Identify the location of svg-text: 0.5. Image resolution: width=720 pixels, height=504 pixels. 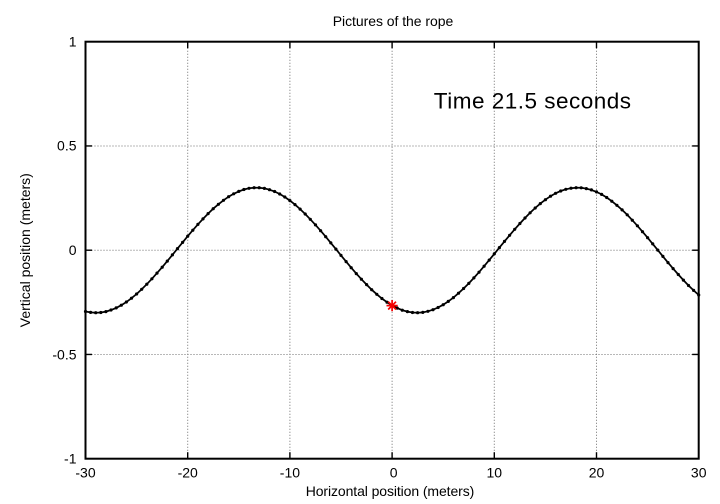
(67, 146).